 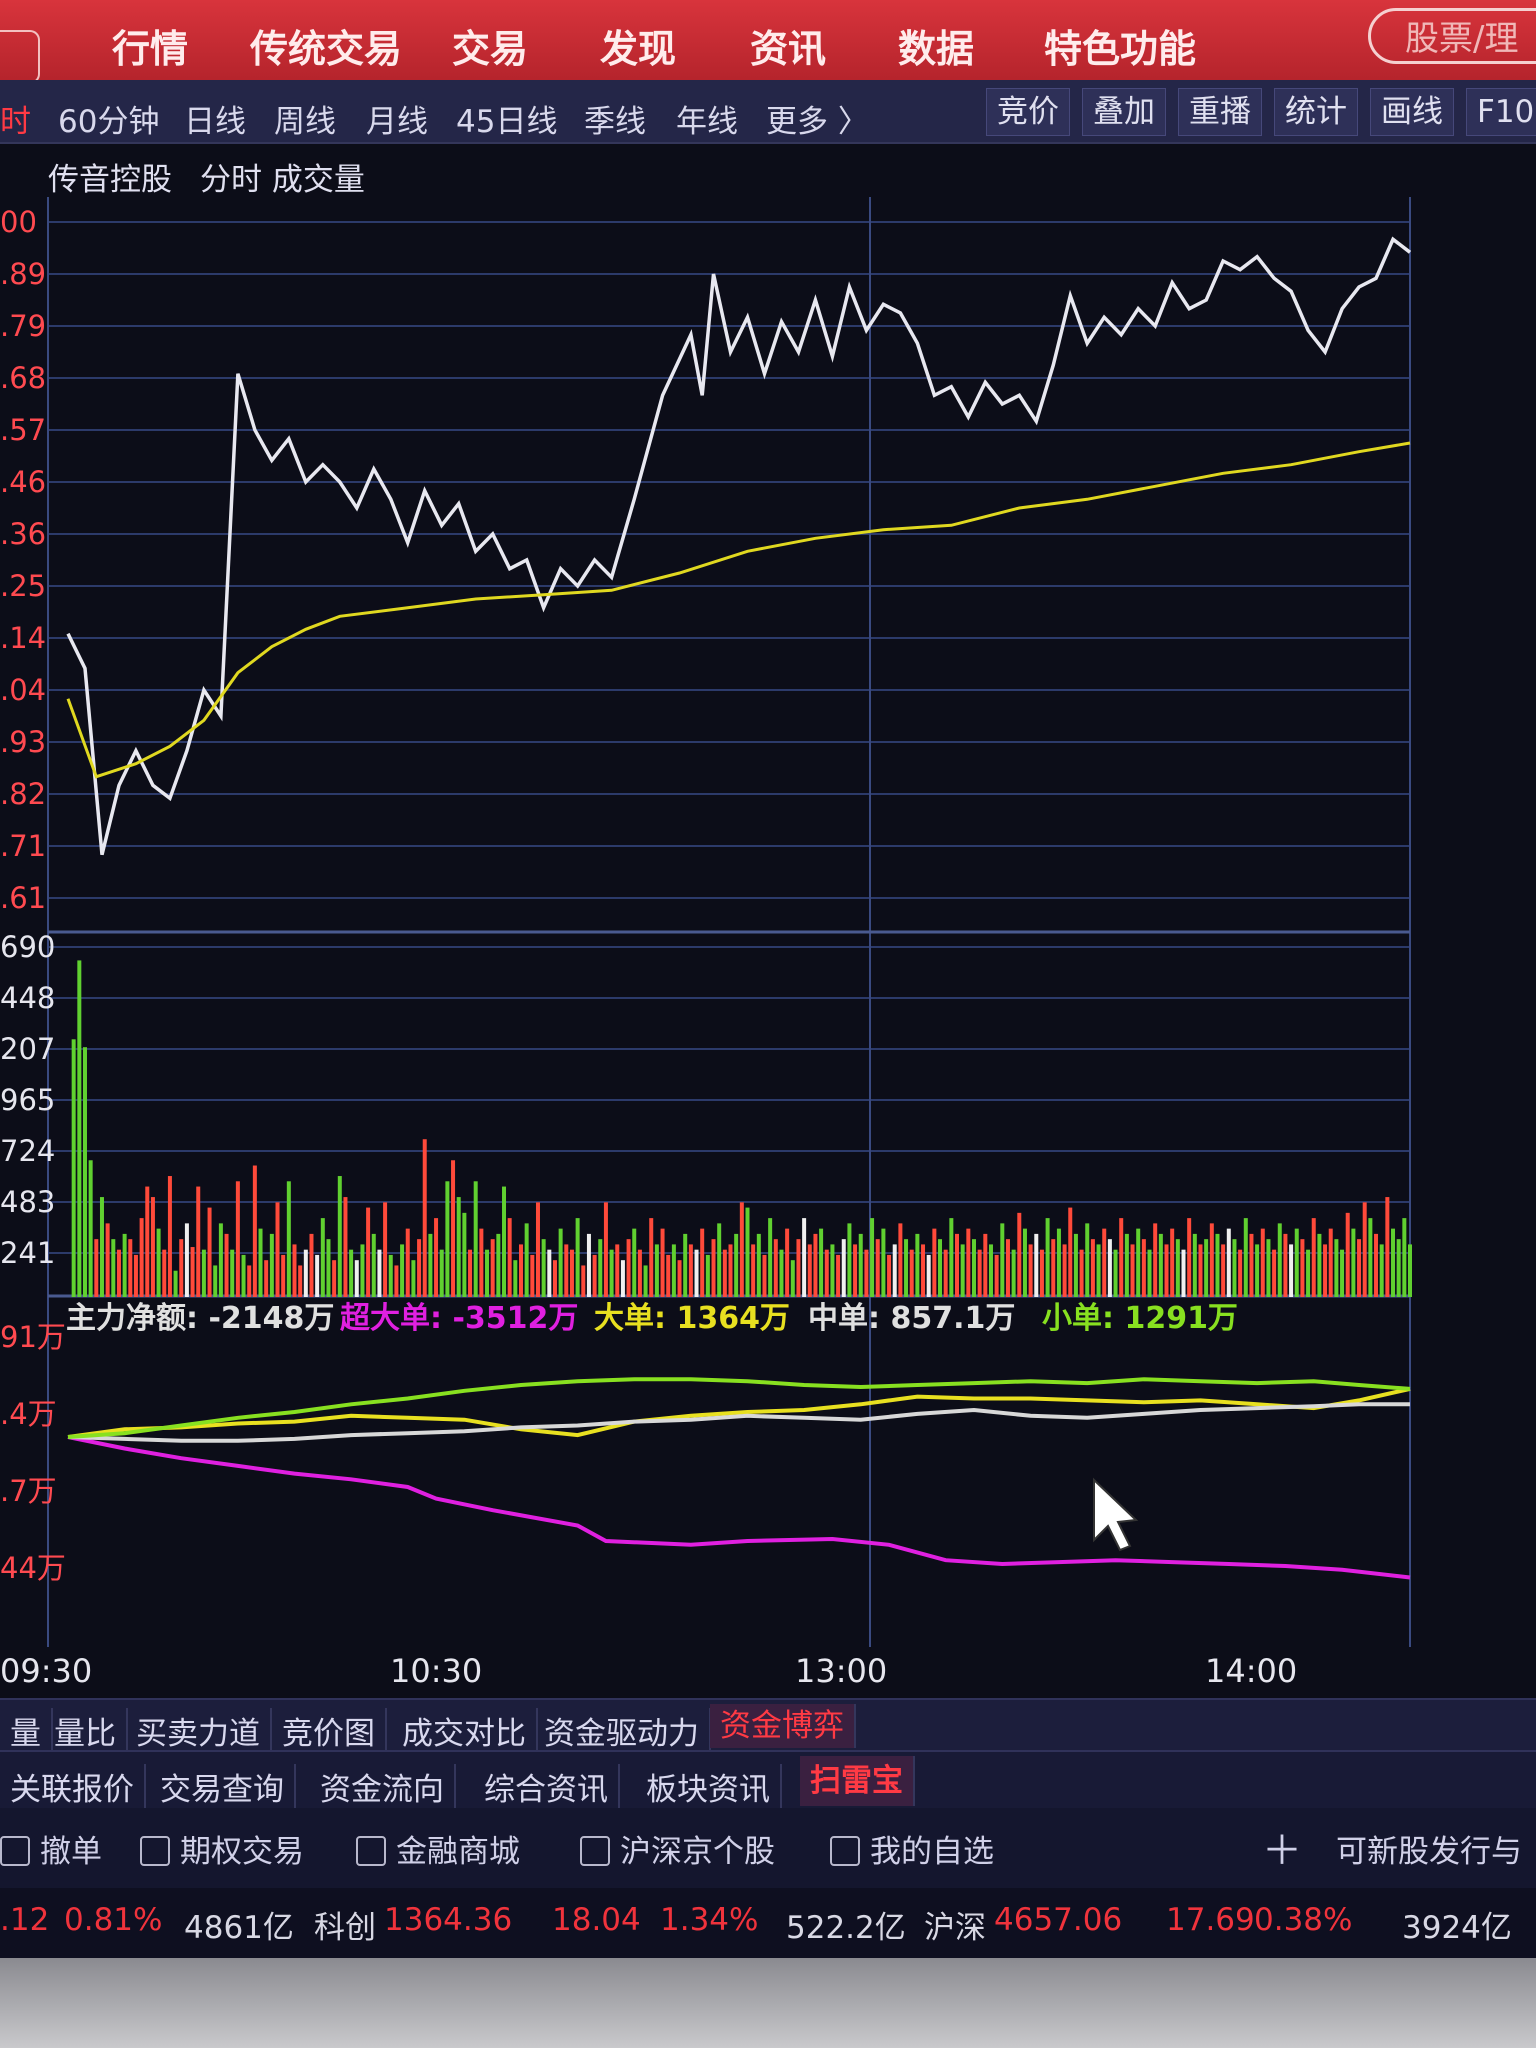 I want to click on watchlist-button: 我的自选, so click(x=912, y=1848).